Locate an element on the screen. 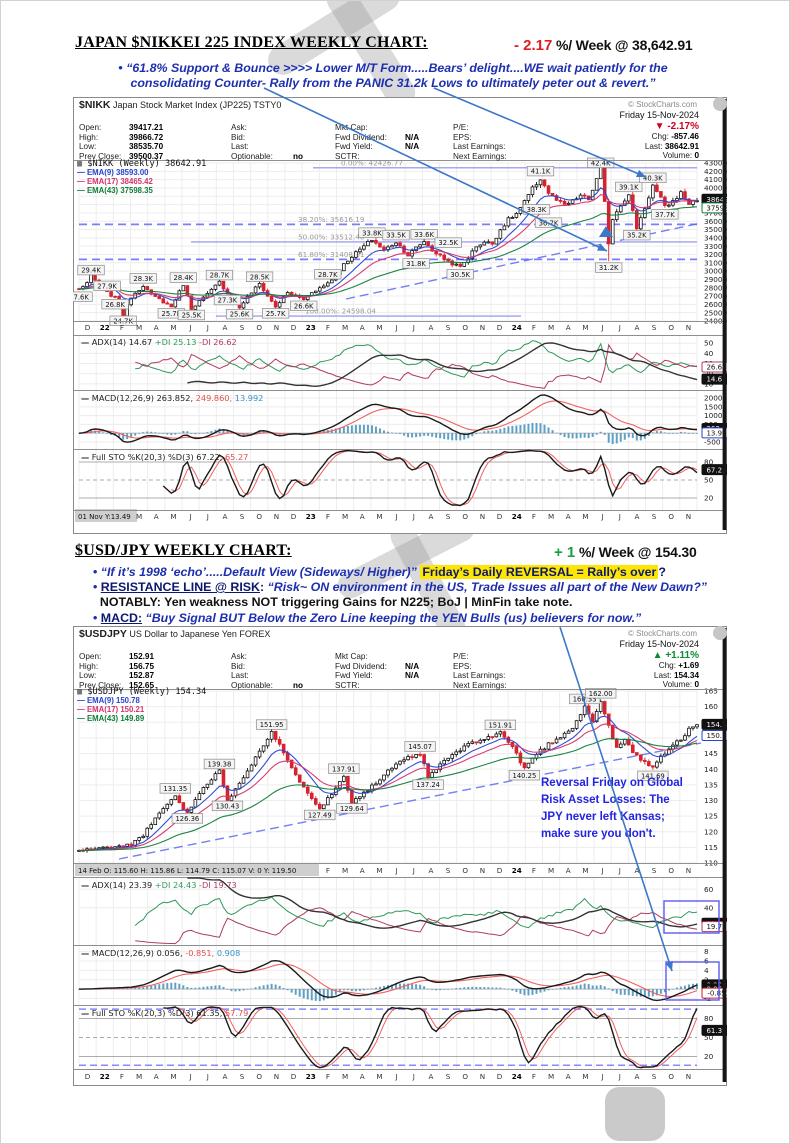  quote-label: Prev Close: is located at coordinates (100, 685).